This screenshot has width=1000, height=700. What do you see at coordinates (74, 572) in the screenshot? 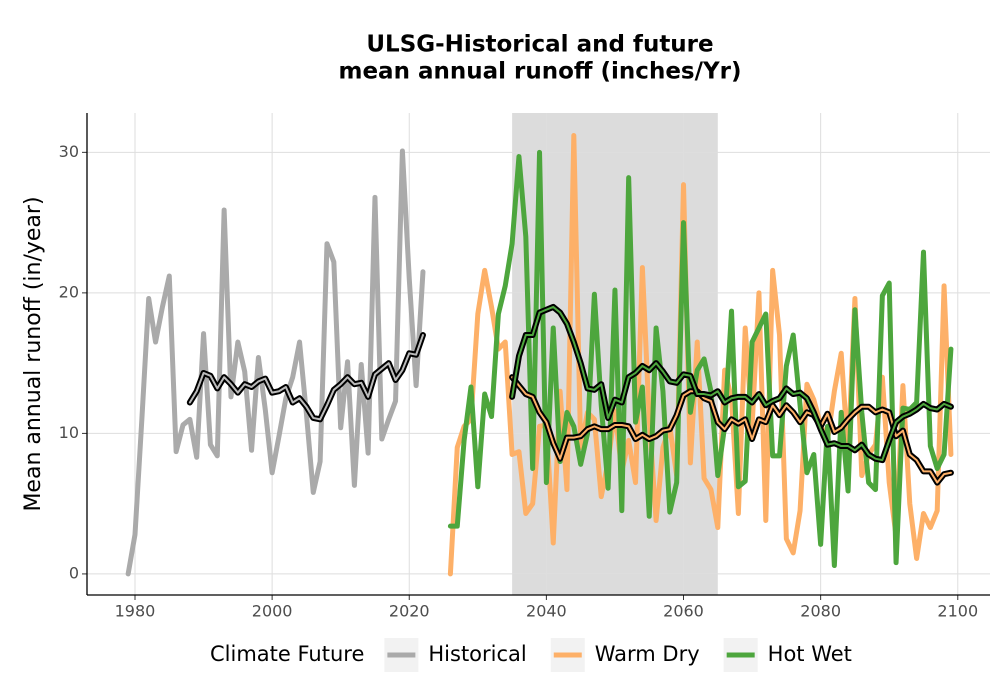
I see `y-tick-label: 0` at bounding box center [74, 572].